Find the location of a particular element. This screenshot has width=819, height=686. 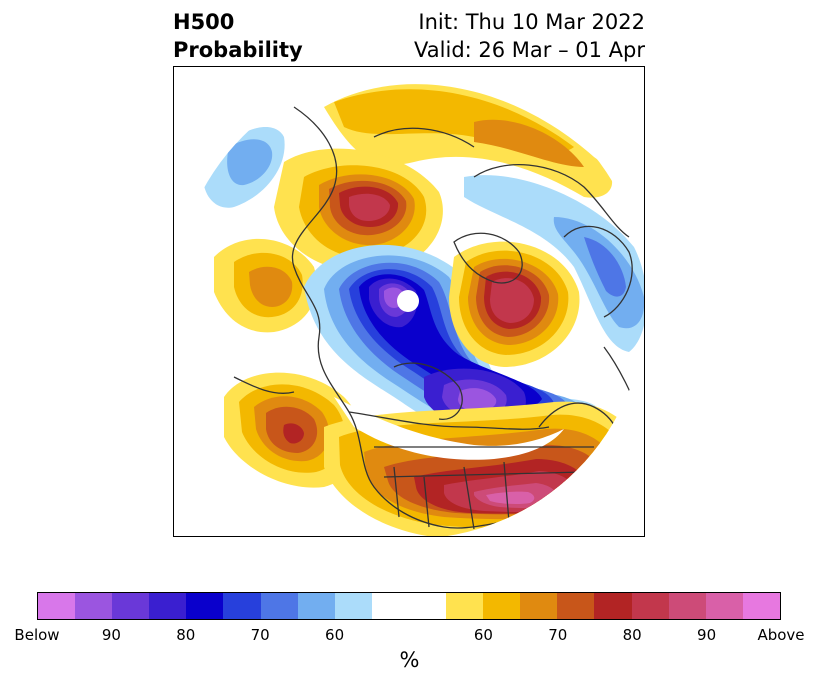

valid-range: Valid: 26 Mar – 01 Apr is located at coordinates (529, 50).